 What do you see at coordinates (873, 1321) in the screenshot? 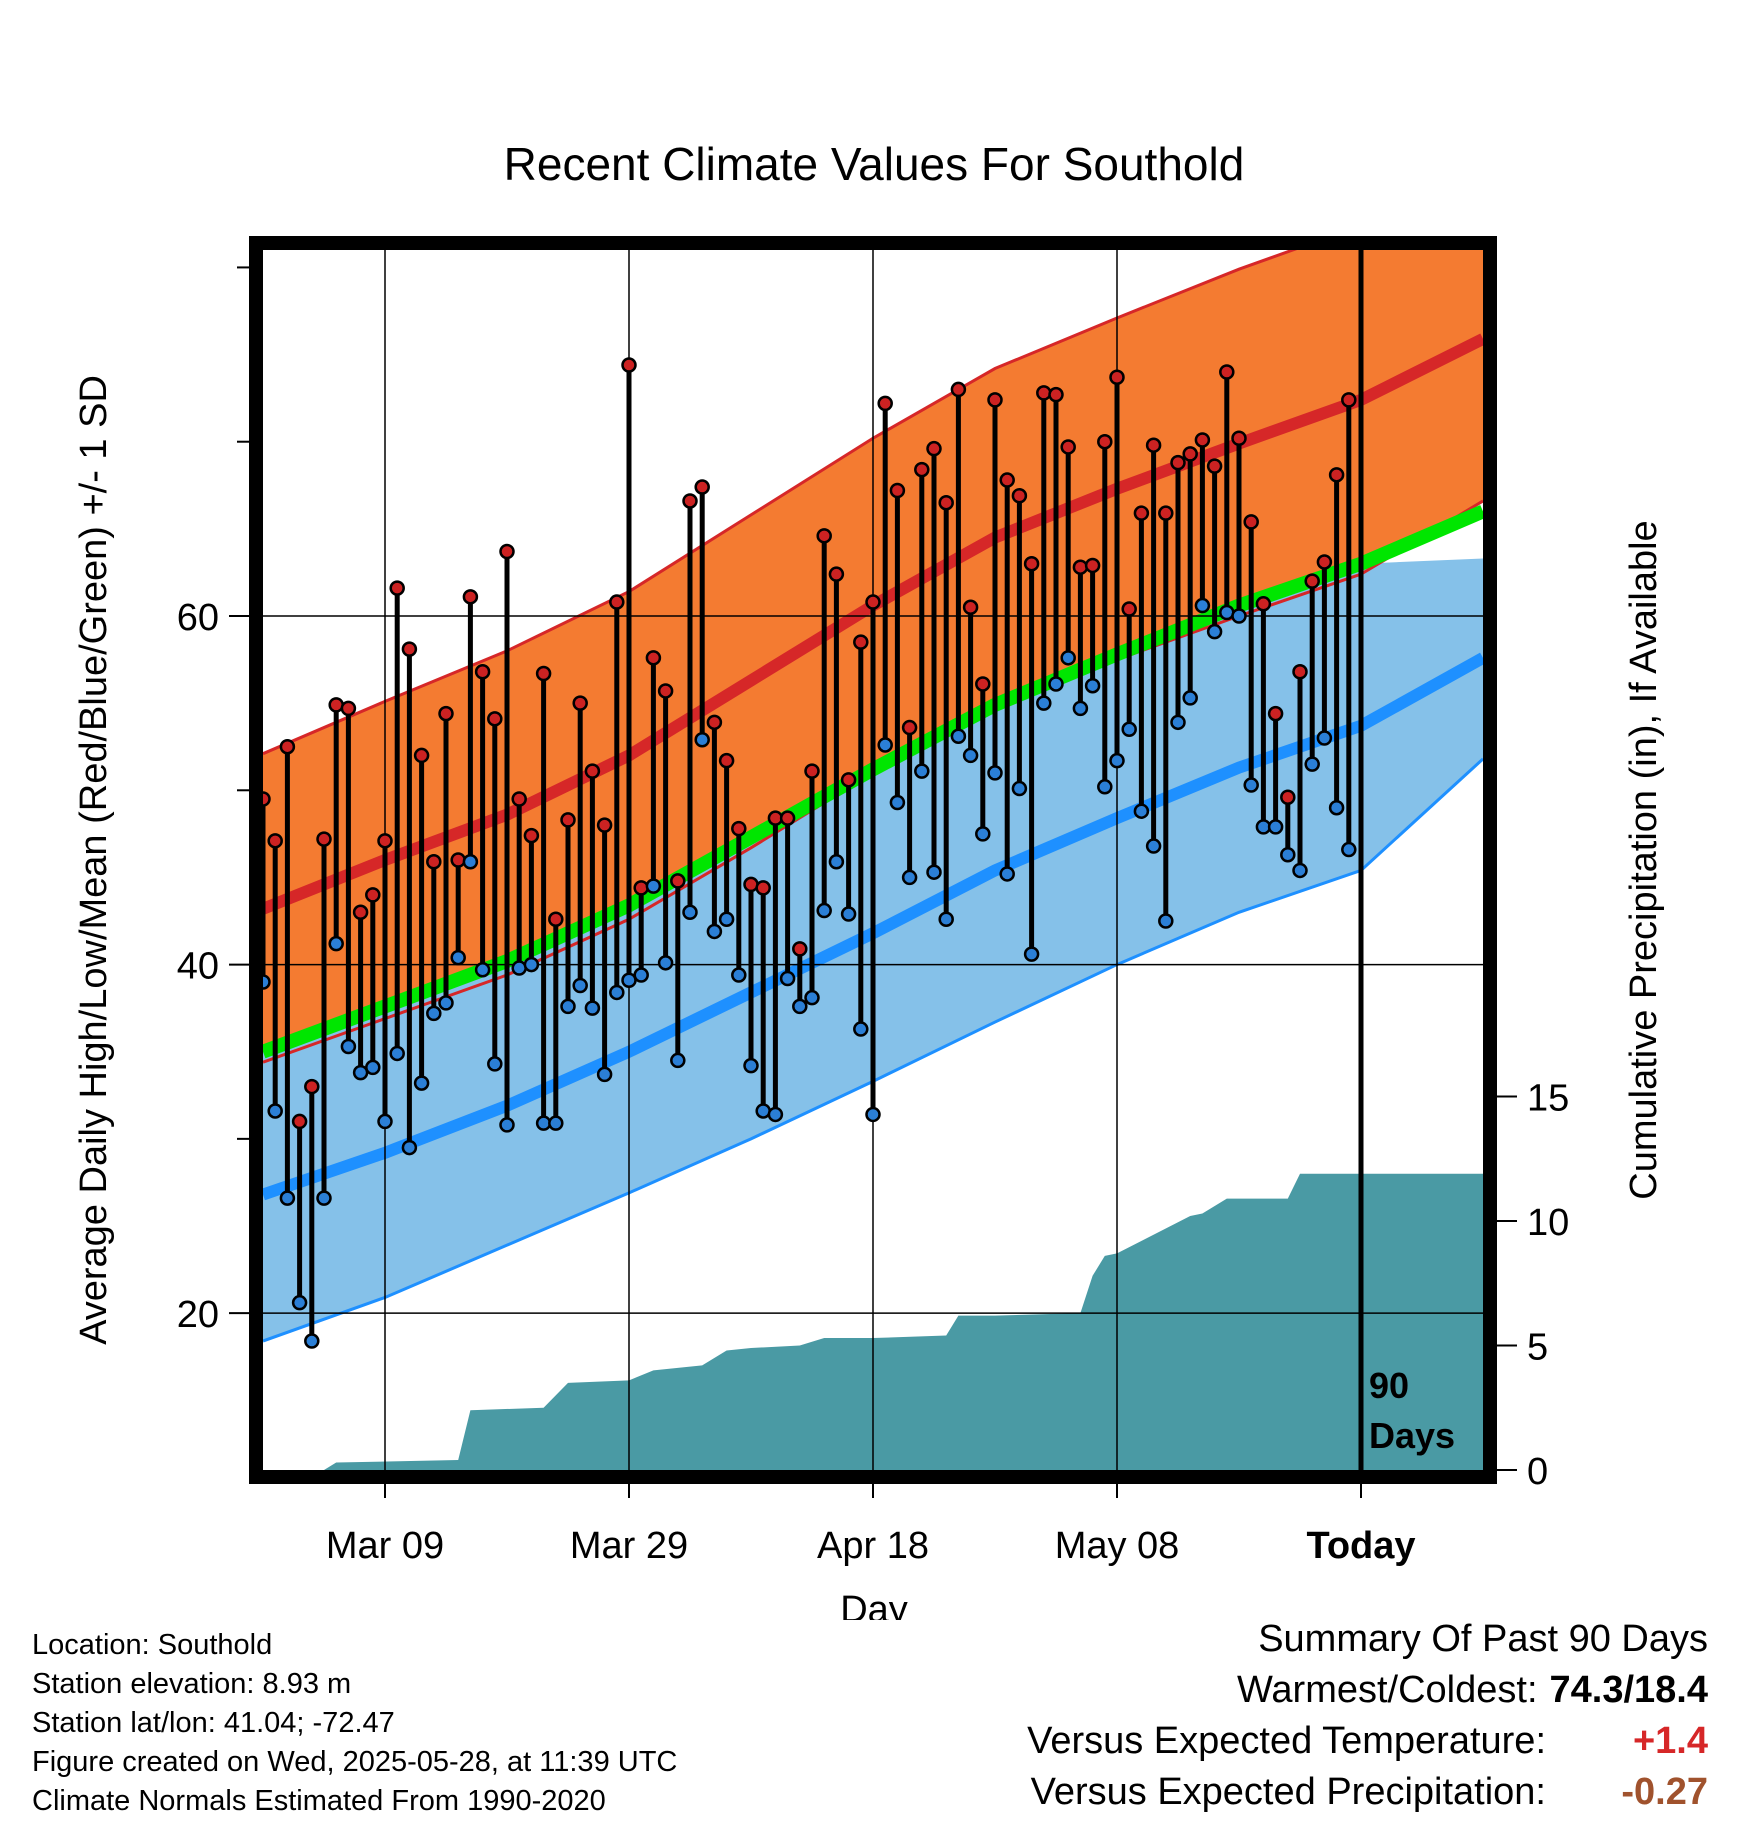
I see `cumulative-precip-area` at bounding box center [873, 1321].